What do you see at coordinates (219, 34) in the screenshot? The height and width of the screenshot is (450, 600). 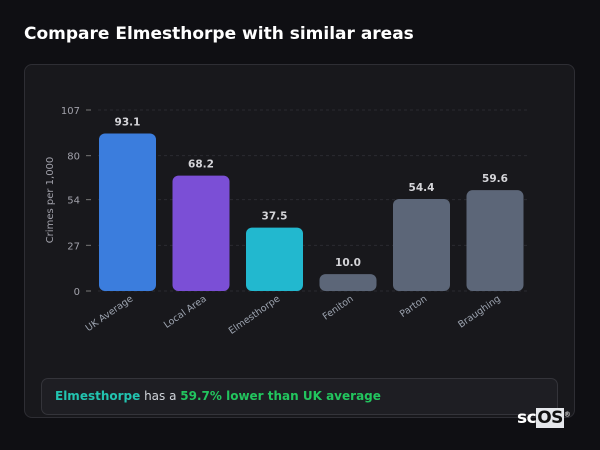 I see `page-title: Compare Elmesthorpe with similar areas` at bounding box center [219, 34].